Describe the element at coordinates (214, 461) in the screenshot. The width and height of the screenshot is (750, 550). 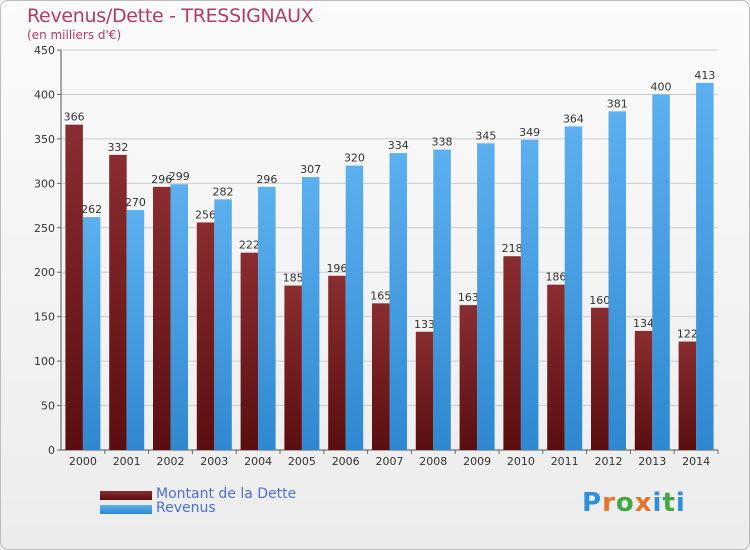
I see `x-tick-label: 2003` at that location.